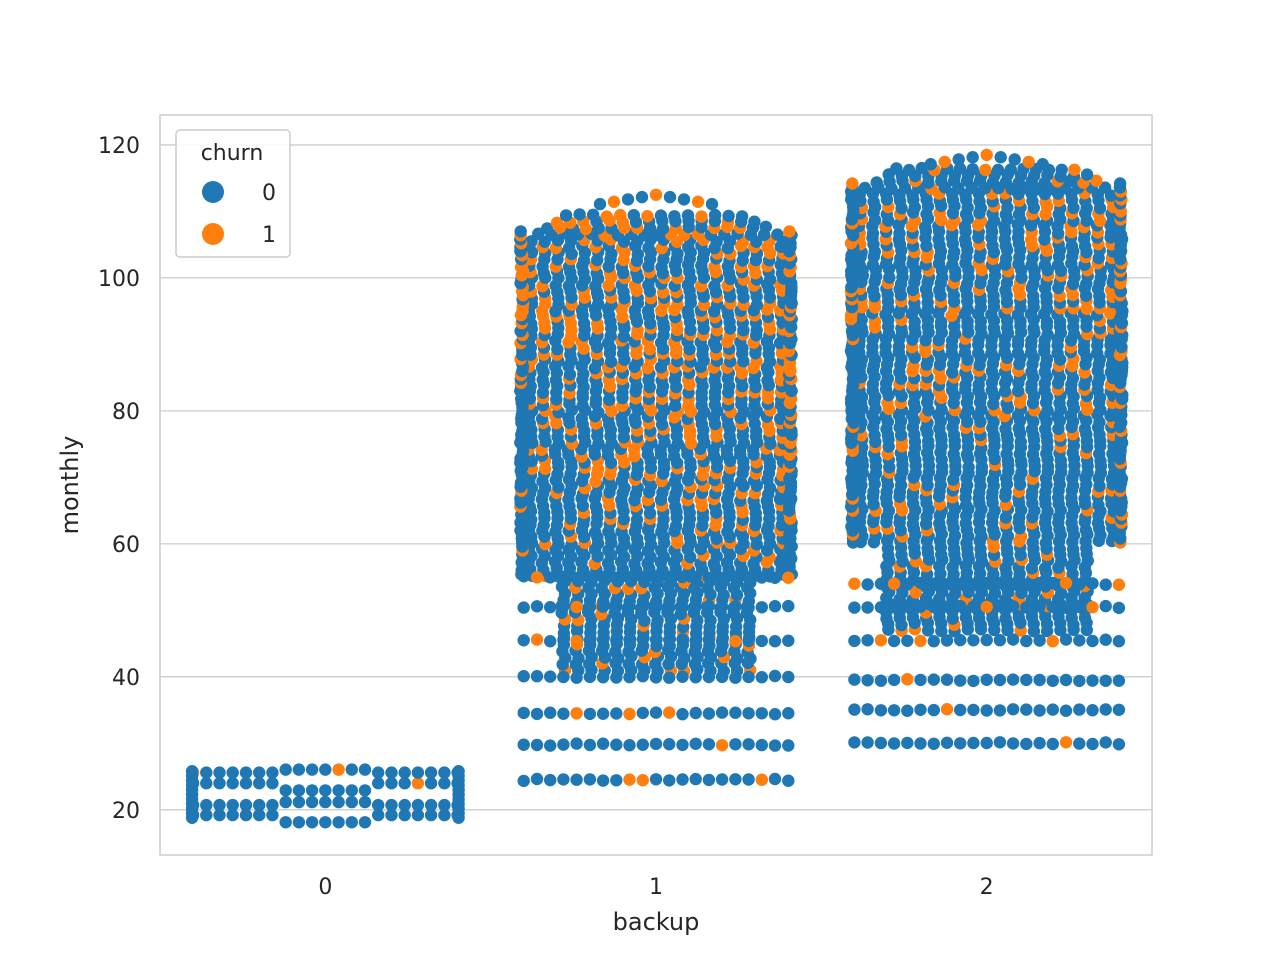 The image size is (1280, 960). Describe the element at coordinates (233, 193) in the screenshot. I see `legend-box` at that location.